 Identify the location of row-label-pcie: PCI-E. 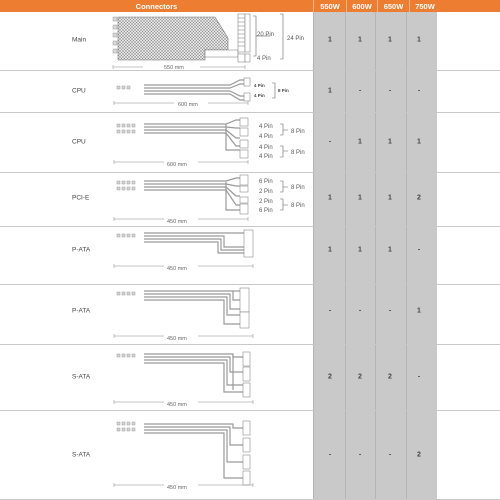
(81, 198).